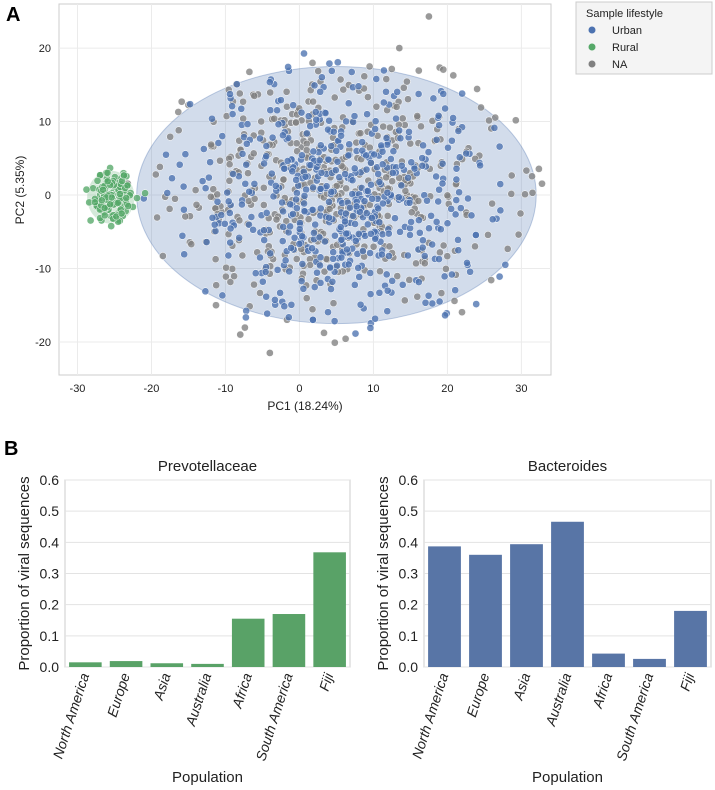 This screenshot has height=790, width=715. What do you see at coordinates (649, 662) in the screenshot?
I see `bar-south-america` at bounding box center [649, 662].